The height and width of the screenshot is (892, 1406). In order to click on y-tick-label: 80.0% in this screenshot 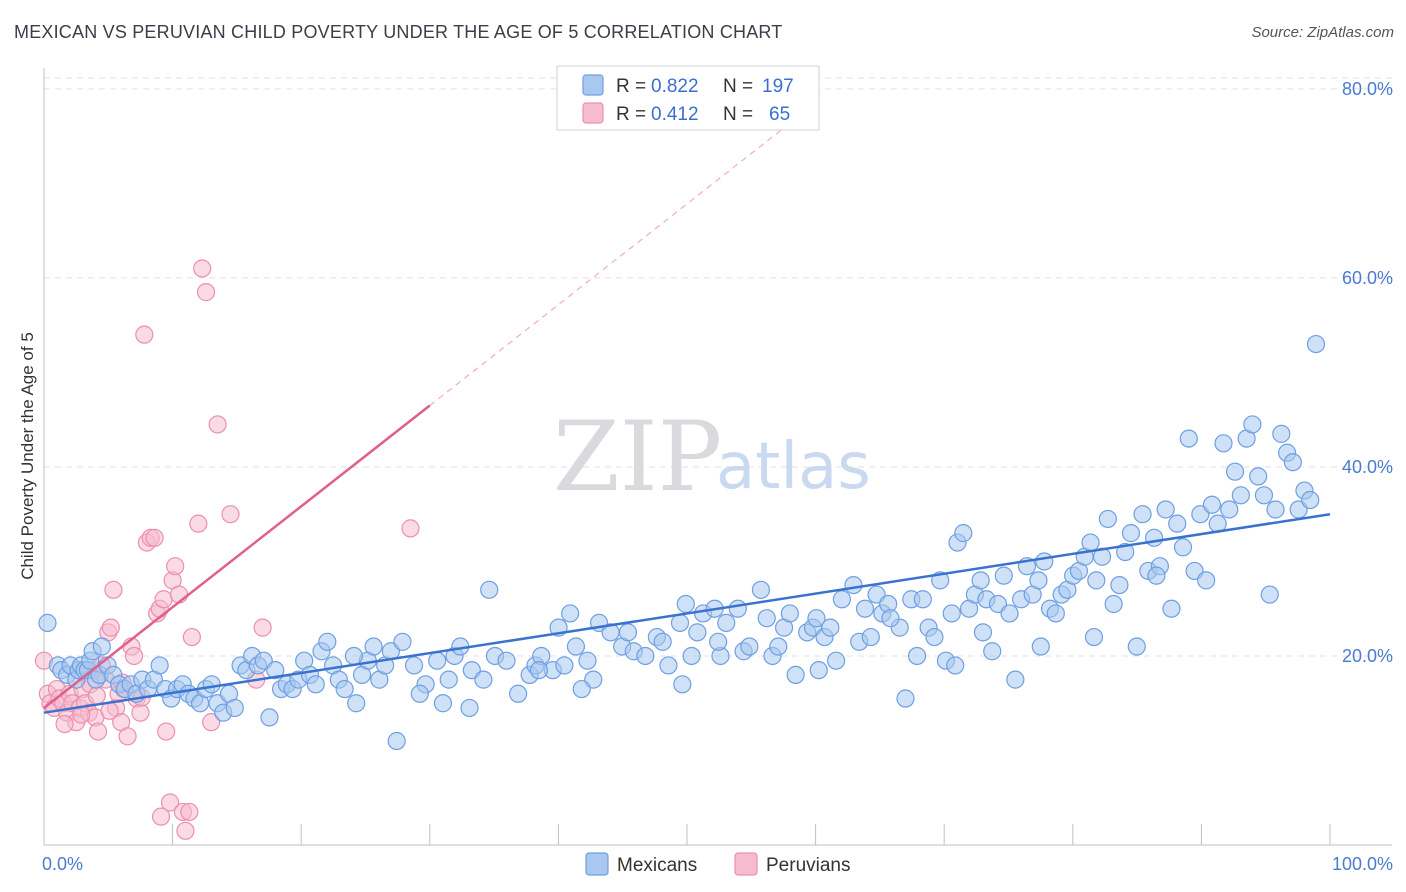, I will do `click(1367, 89)`.